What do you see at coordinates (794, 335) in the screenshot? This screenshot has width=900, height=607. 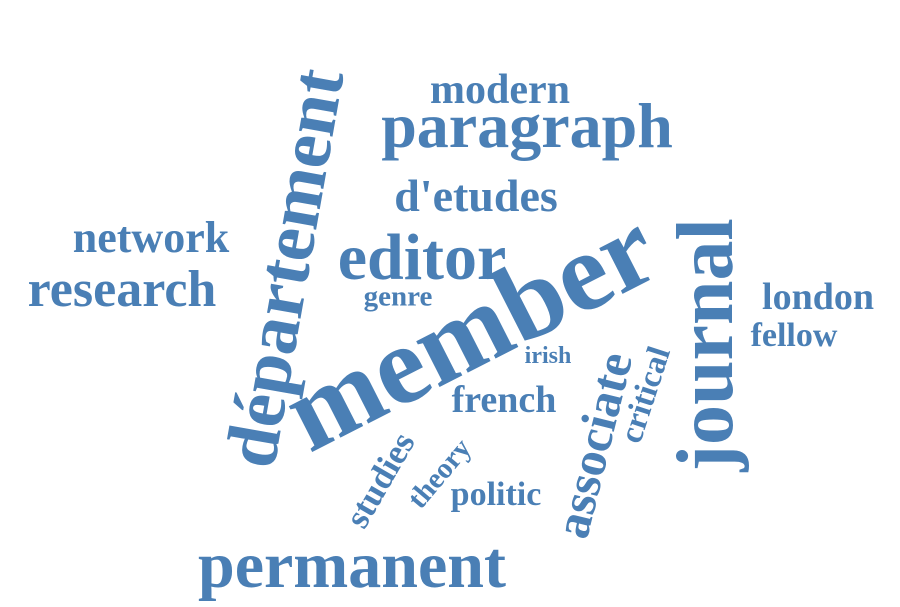 I see `word-fellow: fellow` at bounding box center [794, 335].